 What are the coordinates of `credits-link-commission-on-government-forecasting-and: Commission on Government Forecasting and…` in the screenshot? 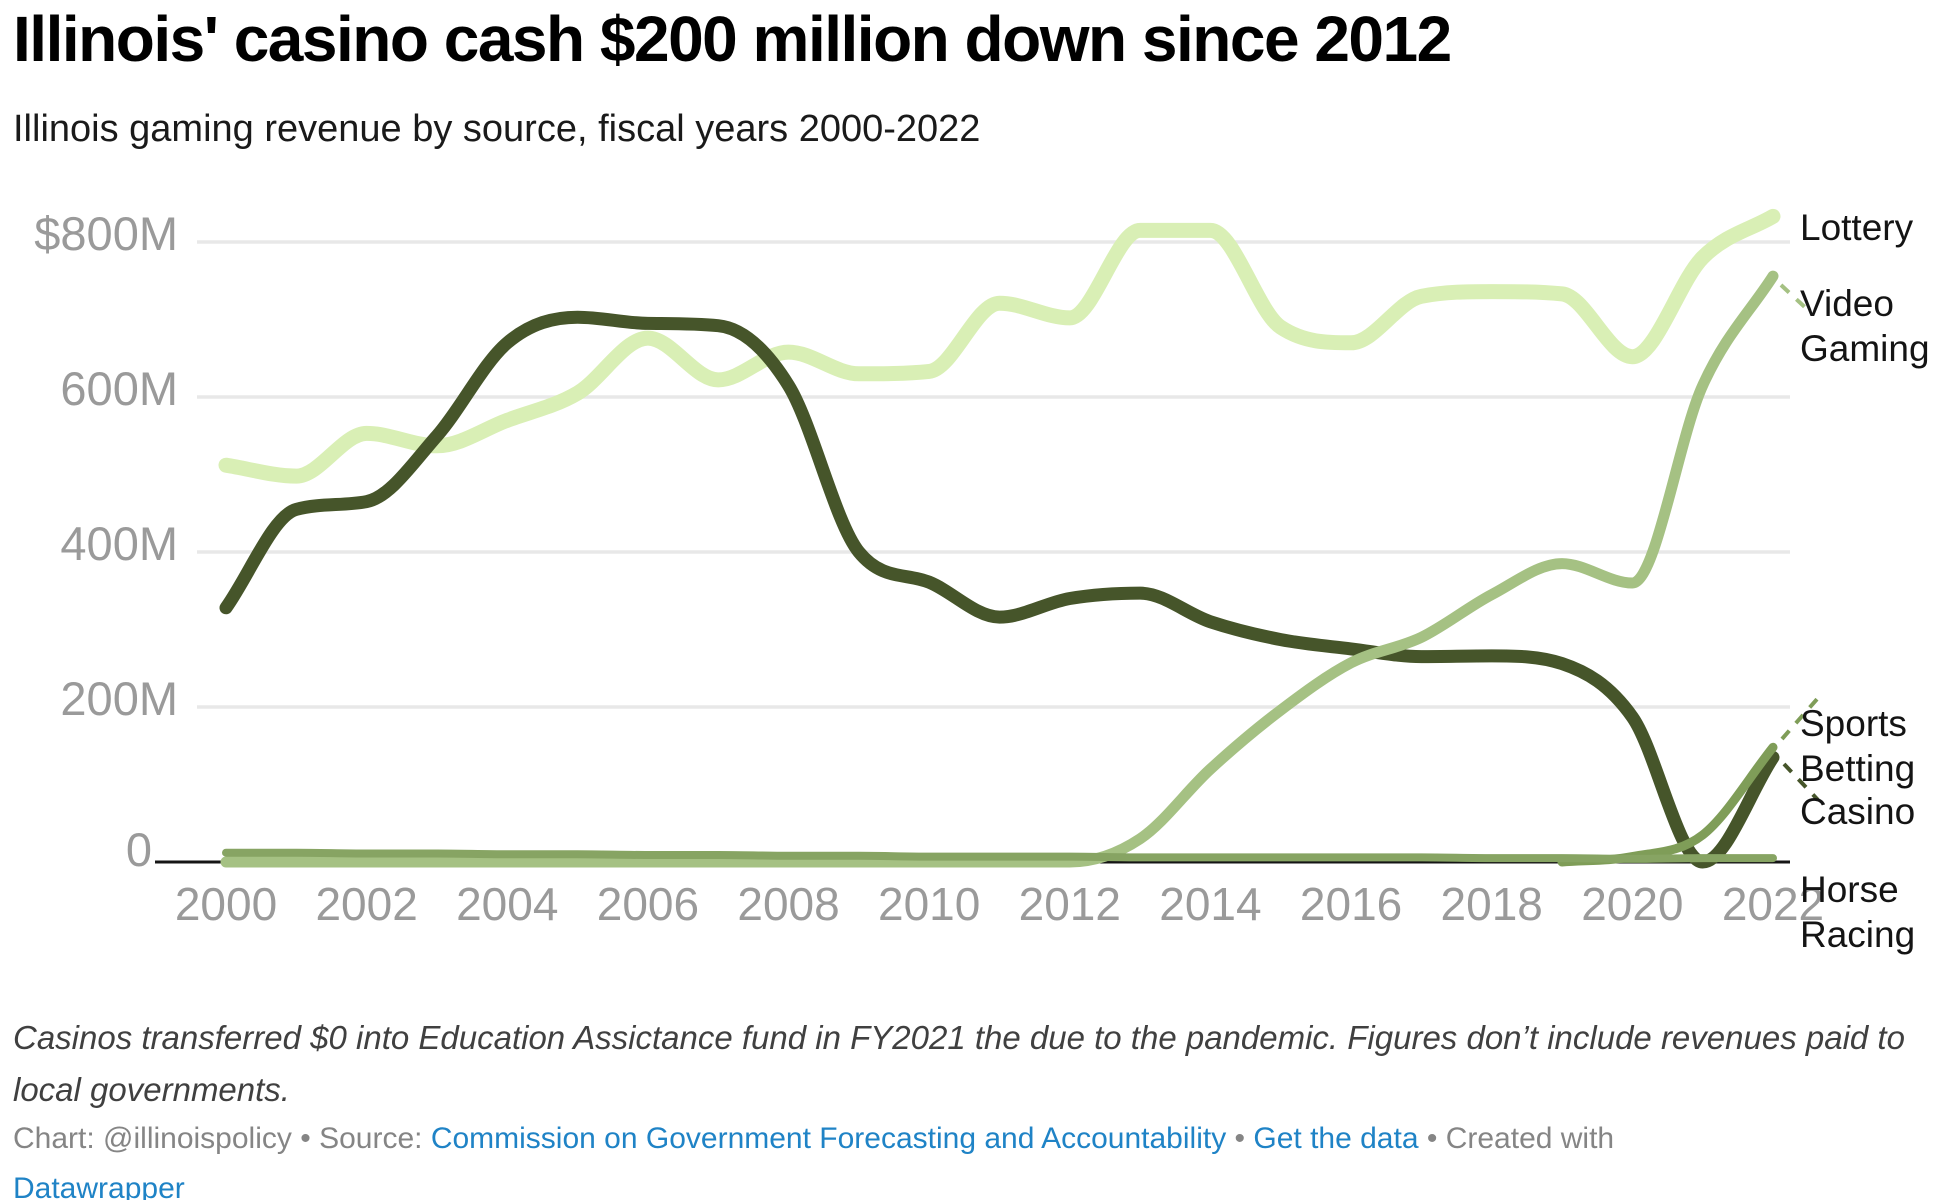 It's located at (828, 1138).